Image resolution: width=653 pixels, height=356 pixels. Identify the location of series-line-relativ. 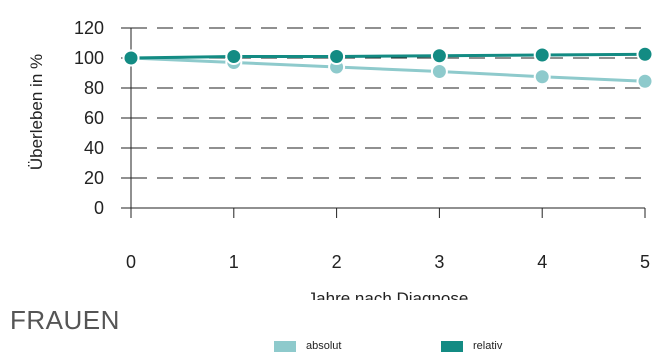
(388, 56).